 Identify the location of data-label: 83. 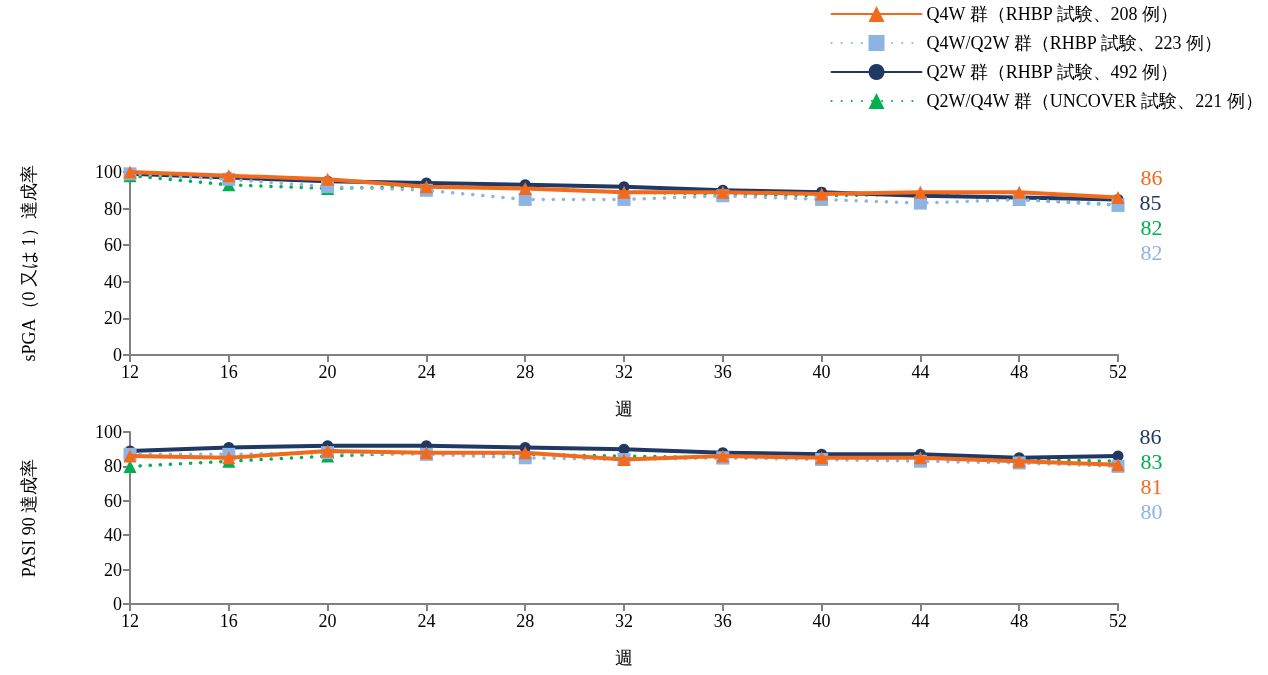
(1151, 461).